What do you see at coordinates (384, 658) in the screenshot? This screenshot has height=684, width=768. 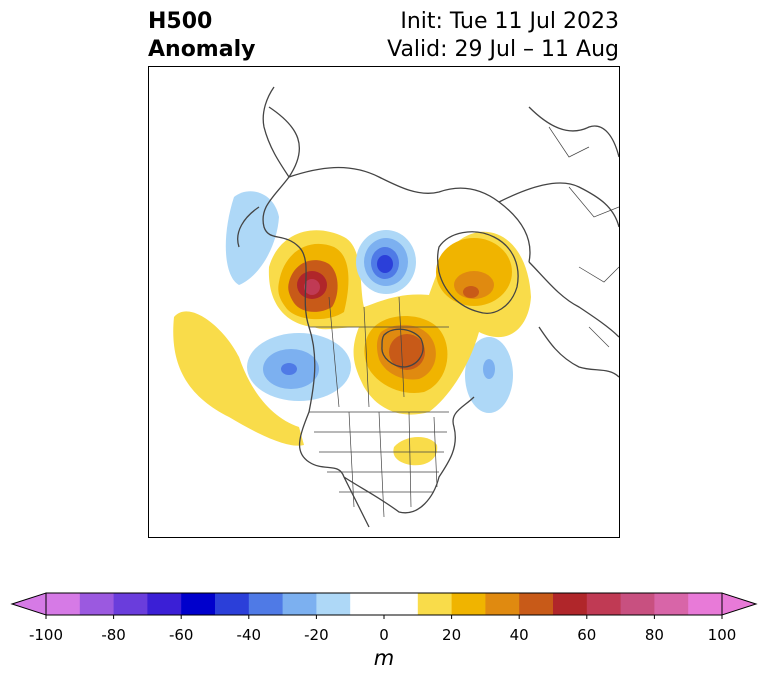 I see `colorbar-unit: m` at bounding box center [384, 658].